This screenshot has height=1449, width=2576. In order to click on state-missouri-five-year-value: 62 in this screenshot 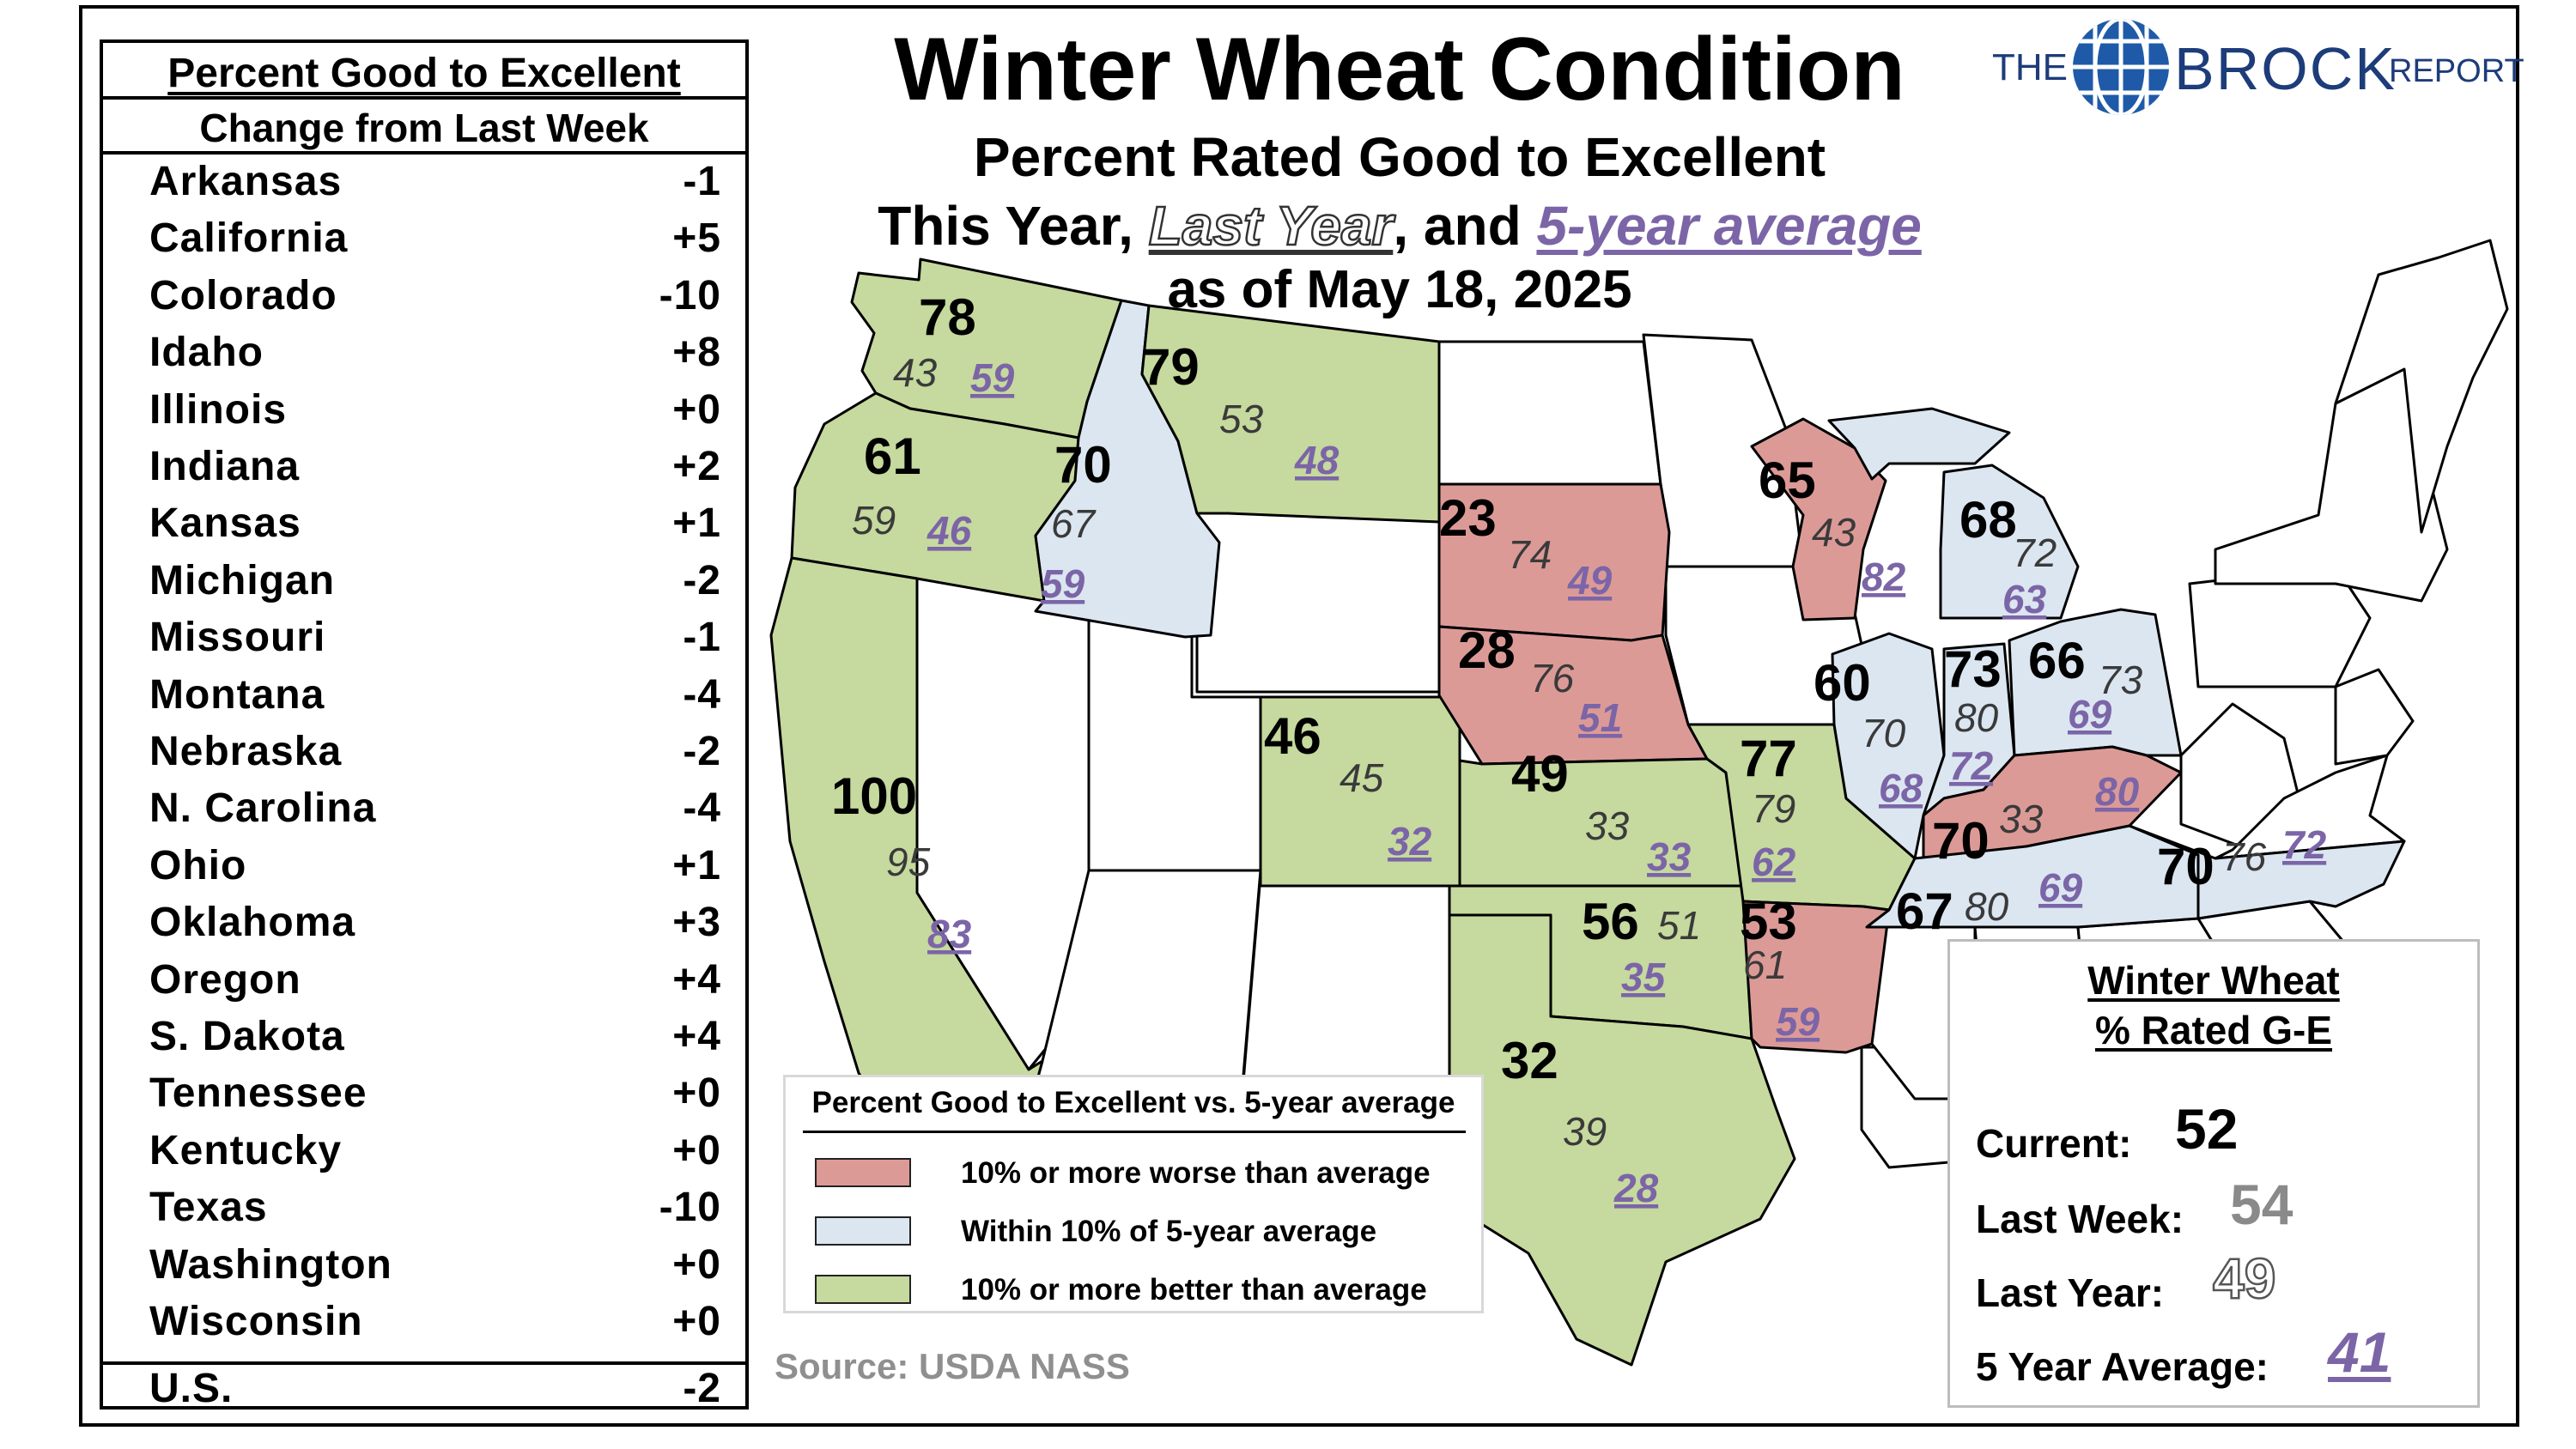, I will do `click(1774, 862)`.